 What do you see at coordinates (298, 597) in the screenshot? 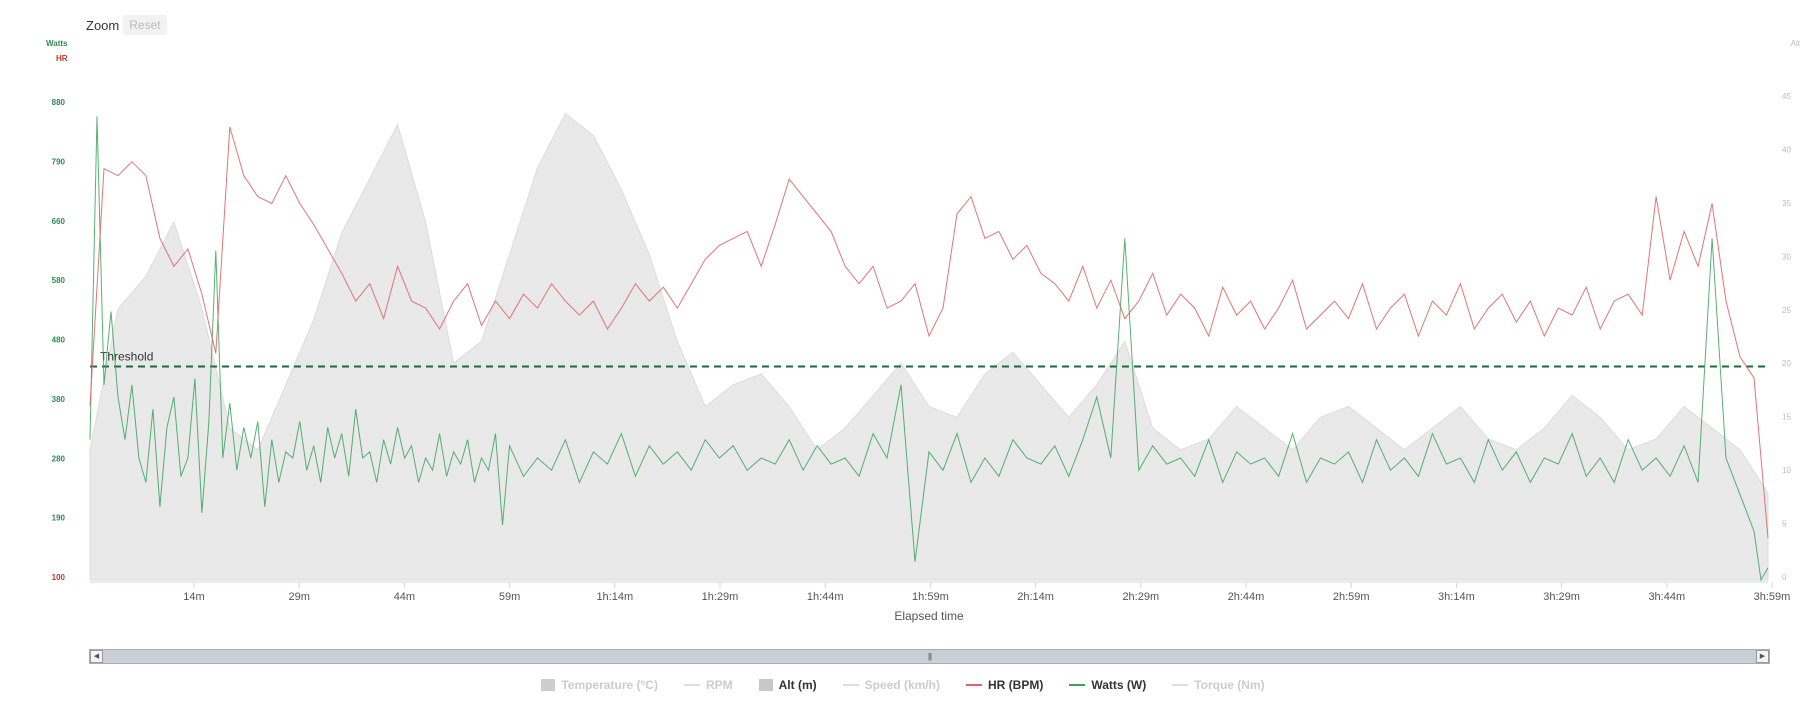
I see `x-tick-label: 29m` at bounding box center [298, 597].